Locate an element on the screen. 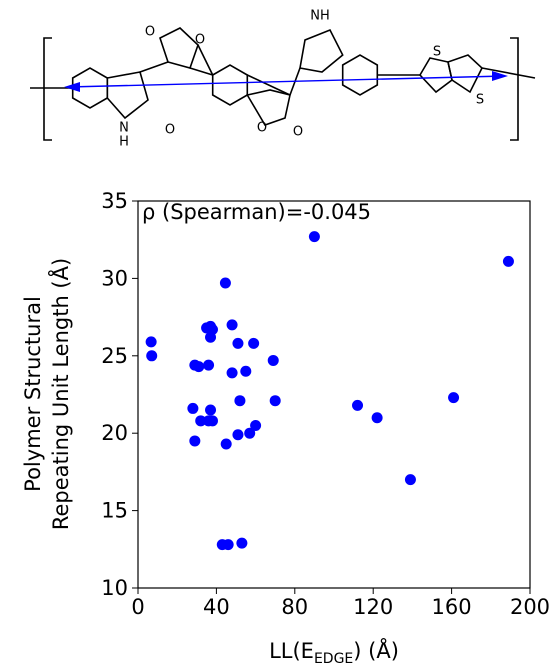  x-label-part: ) (Å) is located at coordinates (376, 650).